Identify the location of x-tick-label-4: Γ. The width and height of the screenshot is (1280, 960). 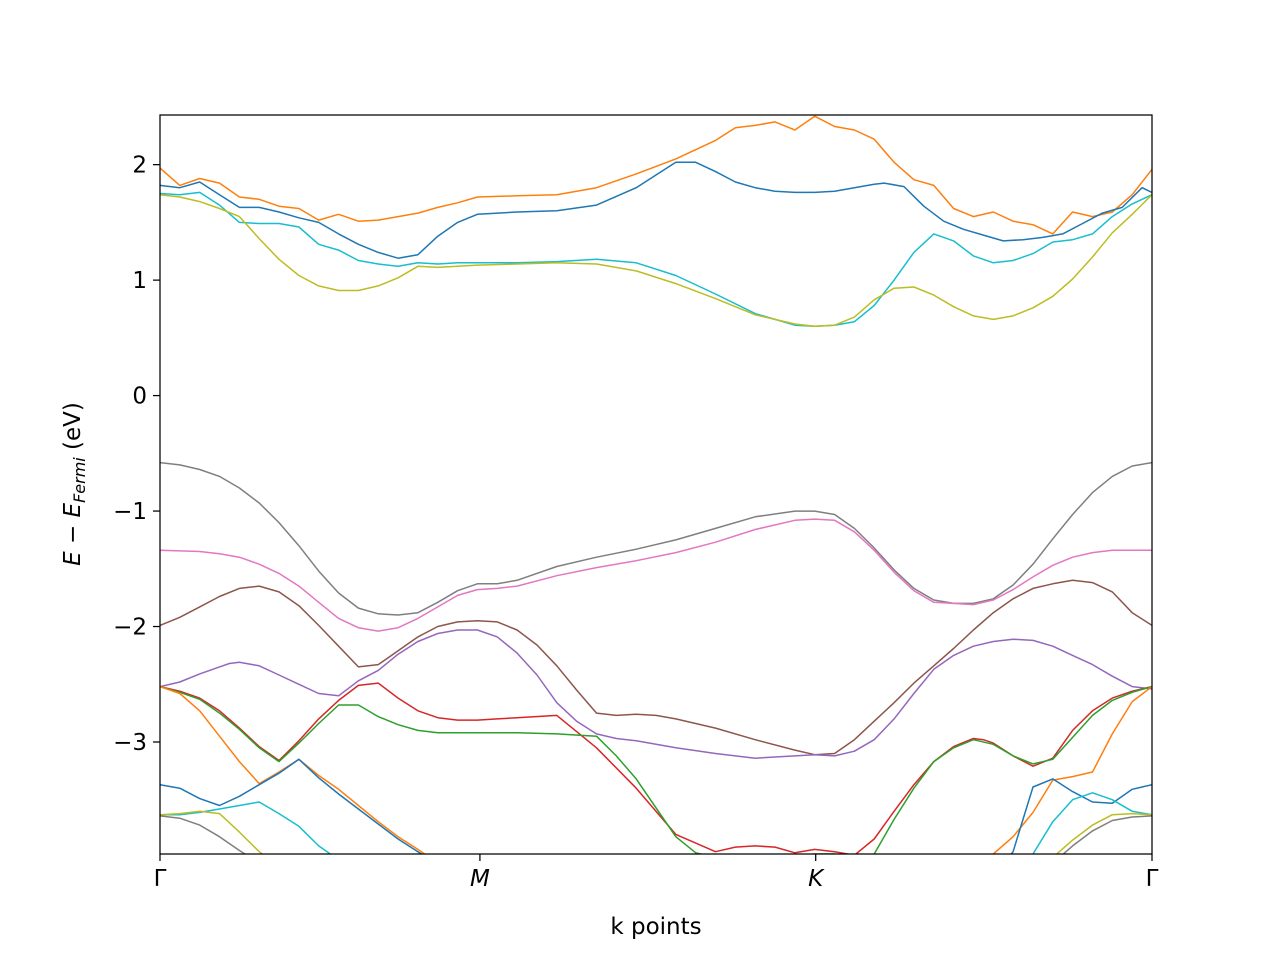
(1152, 879).